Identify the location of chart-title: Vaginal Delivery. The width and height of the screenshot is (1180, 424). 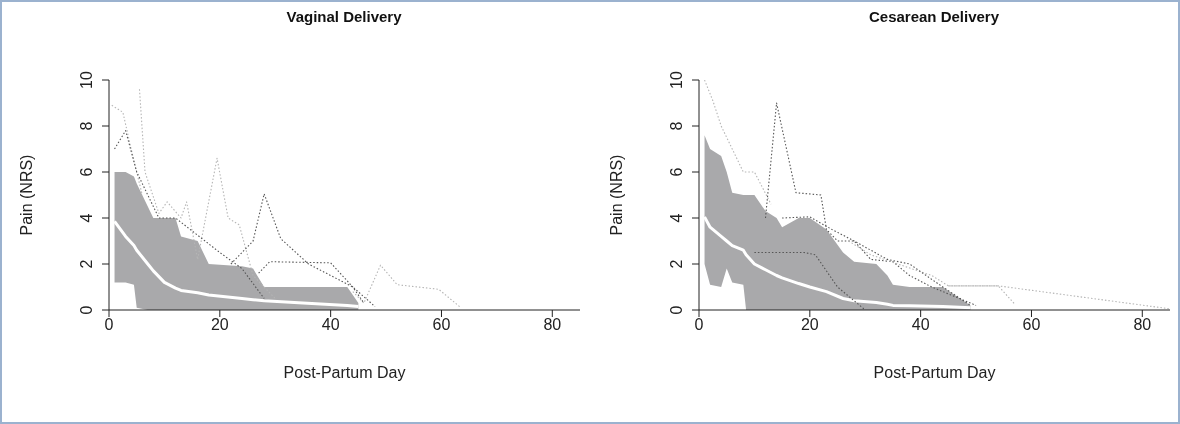
(344, 16).